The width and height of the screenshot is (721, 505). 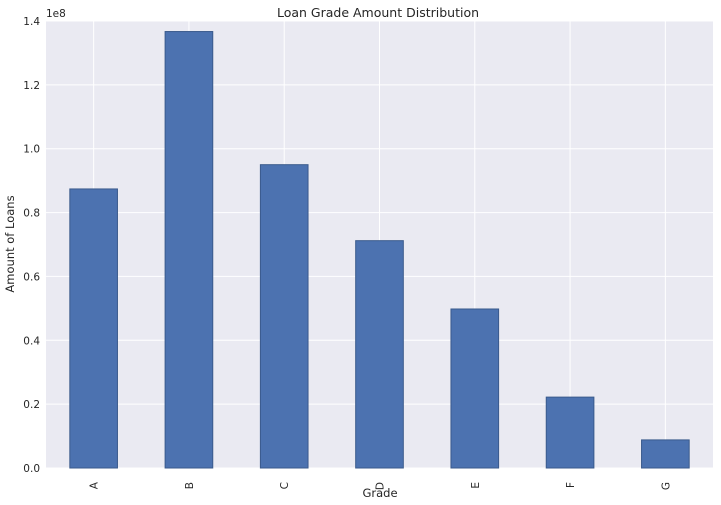 I want to click on bar-c, so click(x=284, y=316).